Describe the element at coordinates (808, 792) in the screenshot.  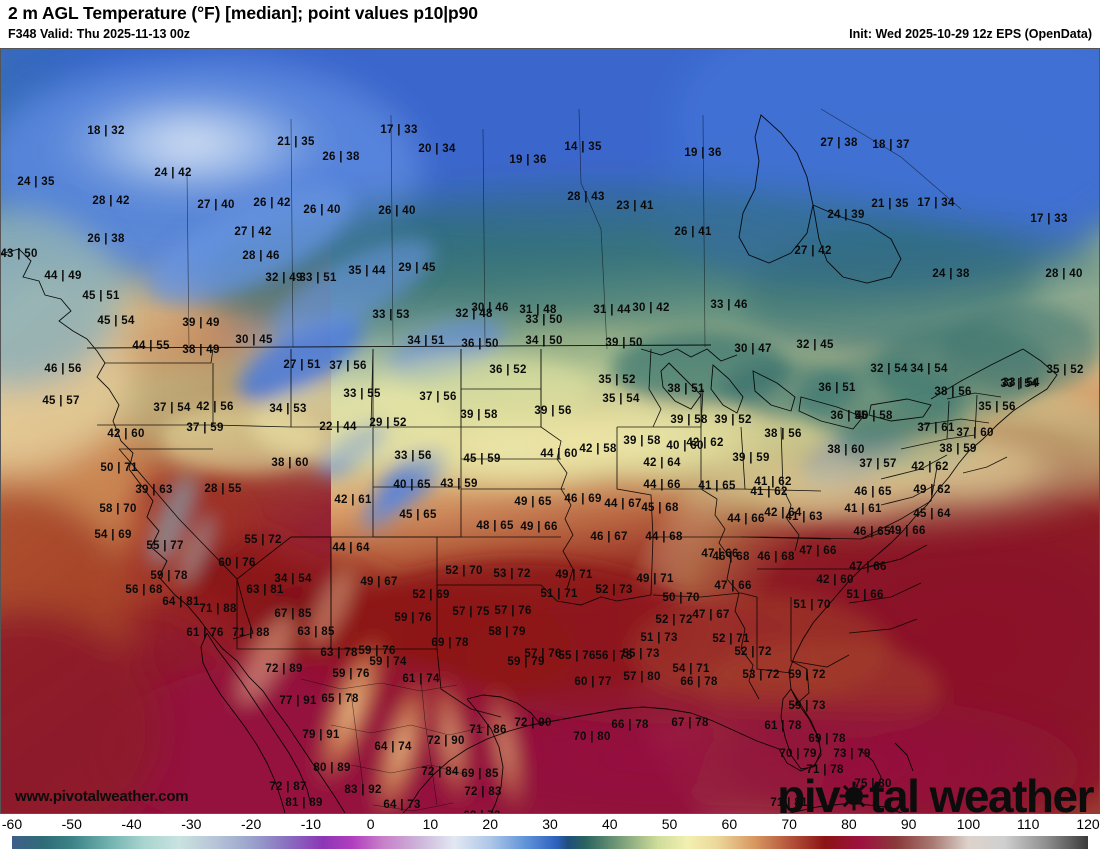
I see `brand-logo-part1: piv` at that location.